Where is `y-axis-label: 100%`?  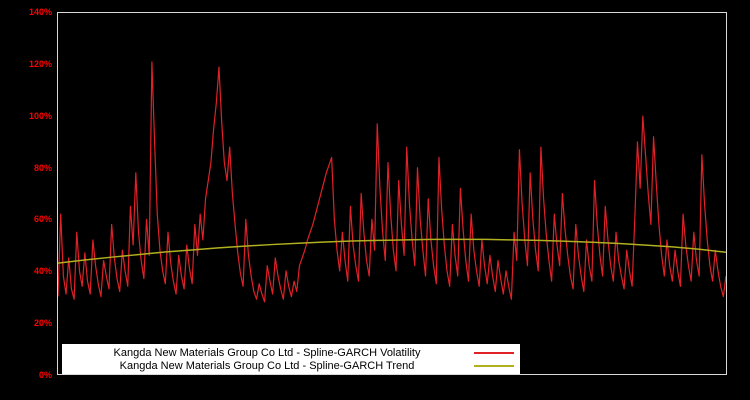 y-axis-label: 100% is located at coordinates (40, 115).